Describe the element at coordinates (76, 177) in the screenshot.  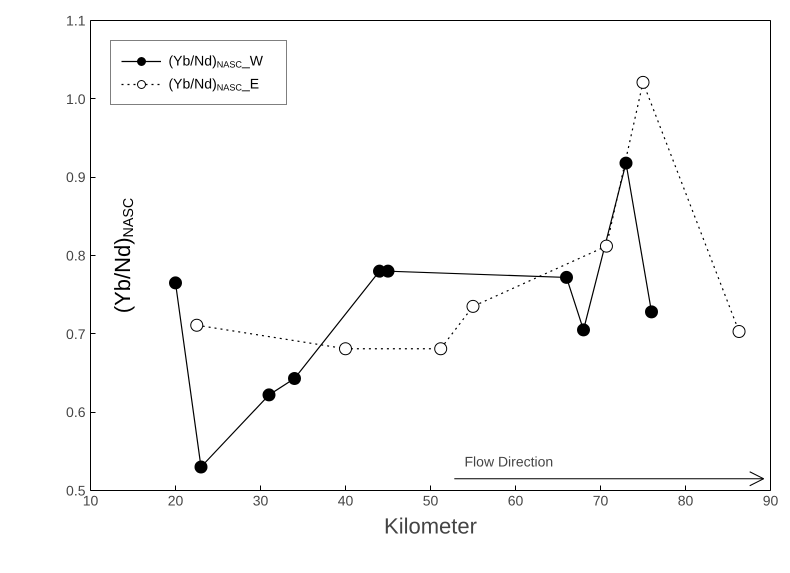
I see `y-tick-label: 0.9` at that location.